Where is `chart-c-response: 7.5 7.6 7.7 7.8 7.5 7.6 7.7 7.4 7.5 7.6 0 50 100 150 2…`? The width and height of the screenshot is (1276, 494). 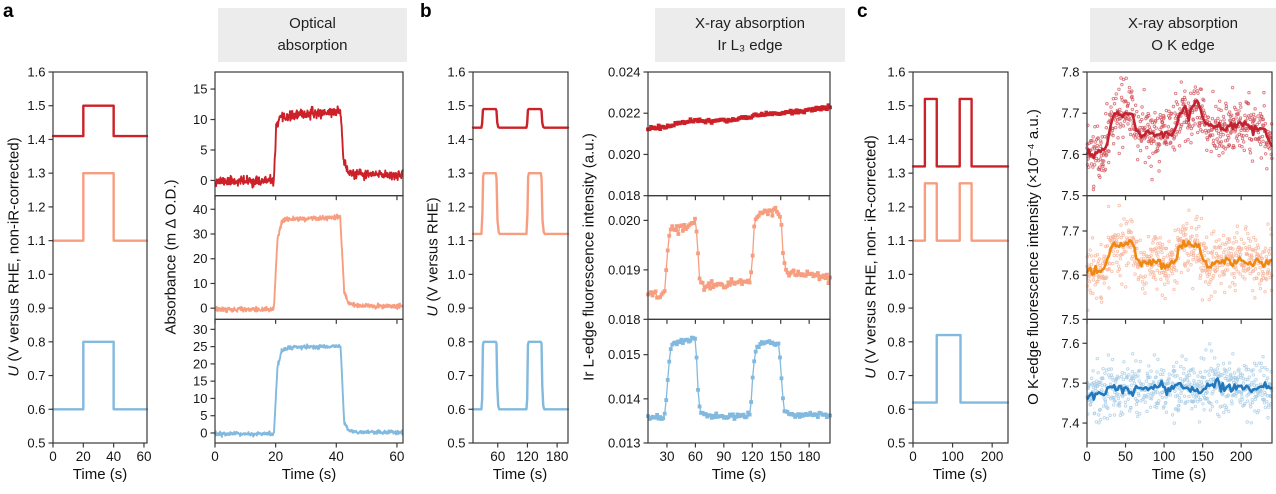
chart-c-response: 7.5 7.6 7.7 7.8 7.5 7.6 7.7 7.4 7.5 7.6 0 50 100 150 2… is located at coordinates (1167, 264).